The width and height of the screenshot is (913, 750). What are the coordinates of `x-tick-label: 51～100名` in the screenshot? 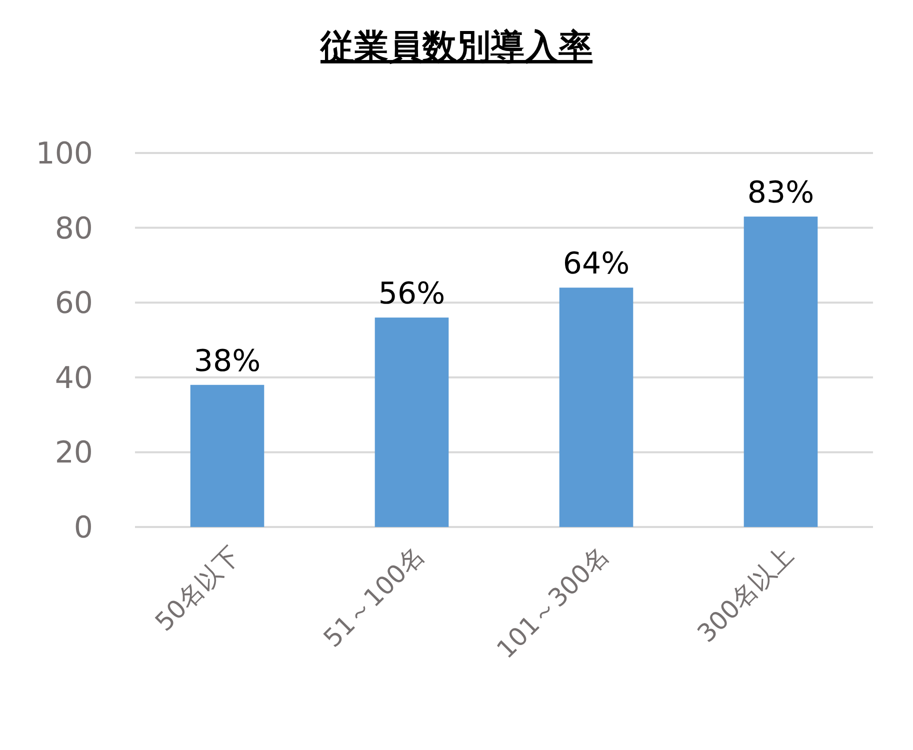 It's located at (374, 596).